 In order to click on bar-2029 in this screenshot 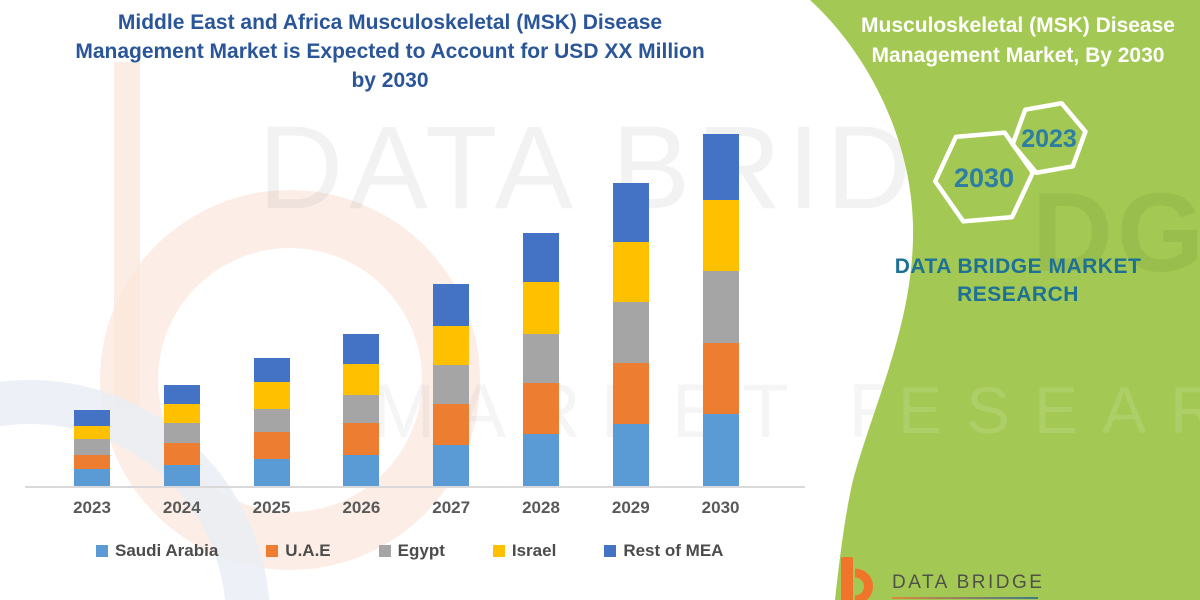, I will do `click(630, 334)`.